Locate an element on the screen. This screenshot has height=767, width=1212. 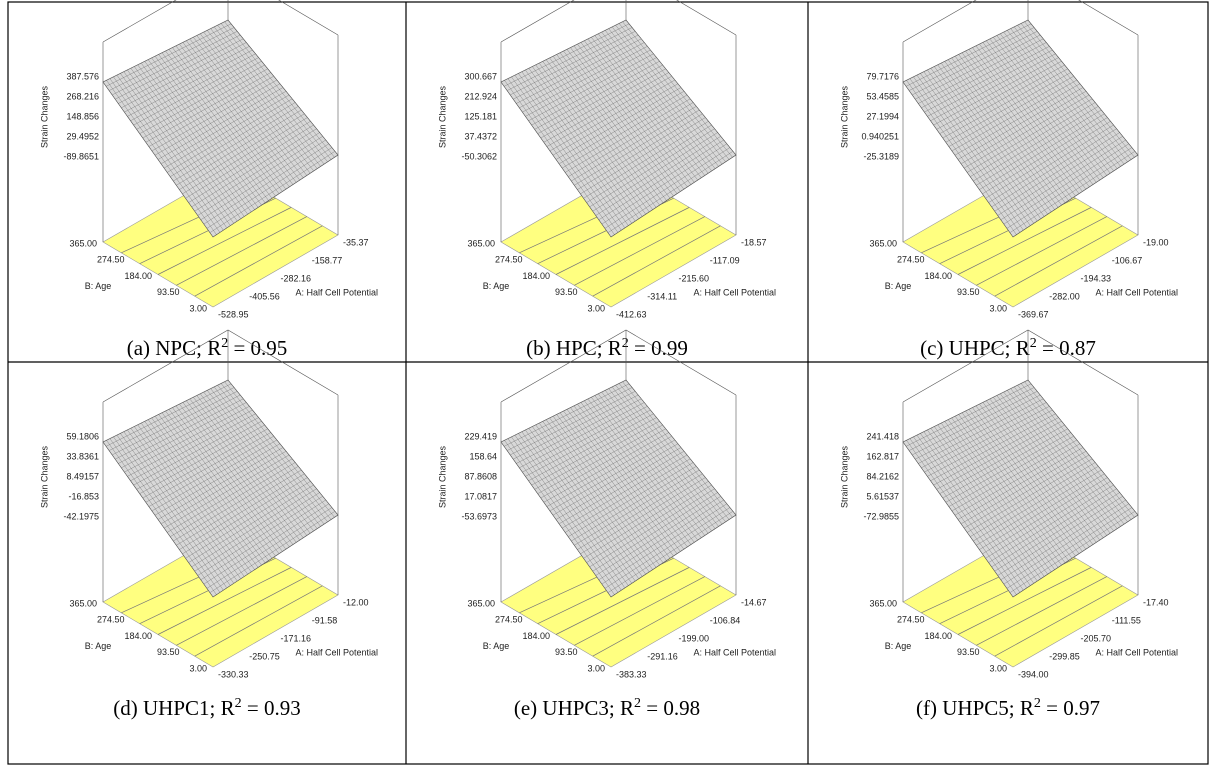
caption-text: (b) HPC; R is located at coordinates (574, 348).